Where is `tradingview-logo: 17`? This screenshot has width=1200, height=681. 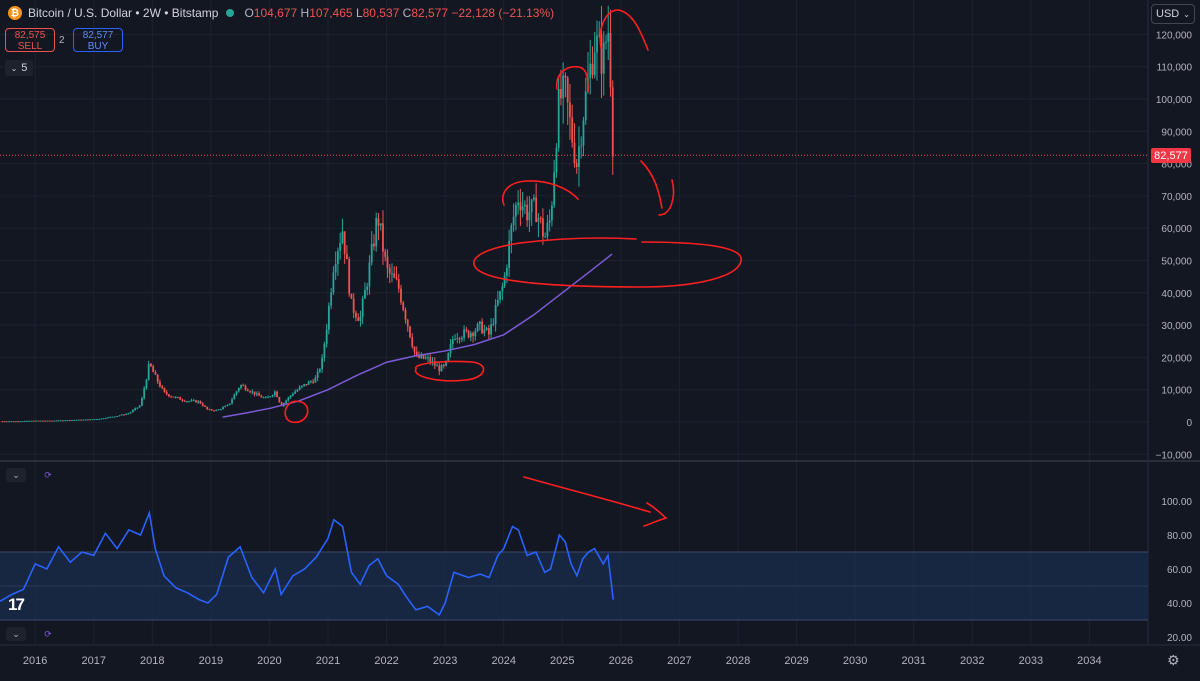 tradingview-logo: 17 is located at coordinates (16, 604).